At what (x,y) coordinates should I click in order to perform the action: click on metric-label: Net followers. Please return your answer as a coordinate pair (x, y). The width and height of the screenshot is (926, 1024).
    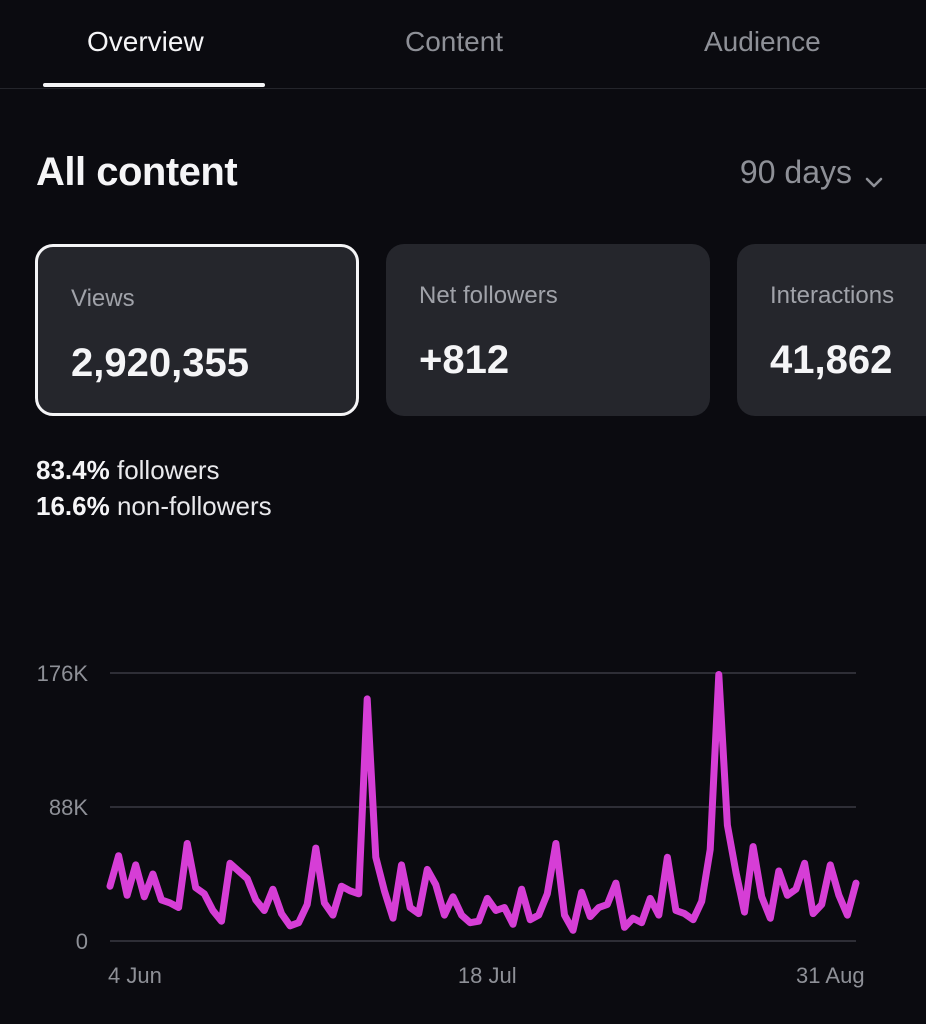
    Looking at the image, I should click on (488, 295).